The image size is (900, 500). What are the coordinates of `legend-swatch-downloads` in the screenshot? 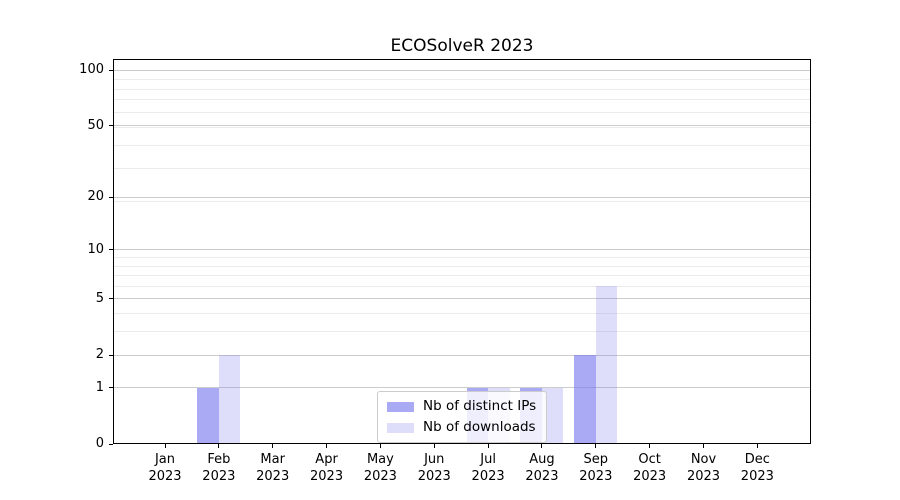 It's located at (400, 427).